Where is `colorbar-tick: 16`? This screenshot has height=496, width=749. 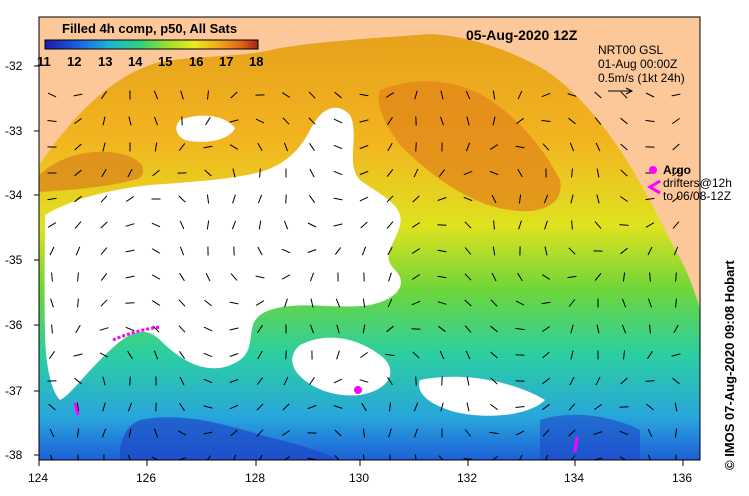 colorbar-tick: 16 is located at coordinates (196, 61).